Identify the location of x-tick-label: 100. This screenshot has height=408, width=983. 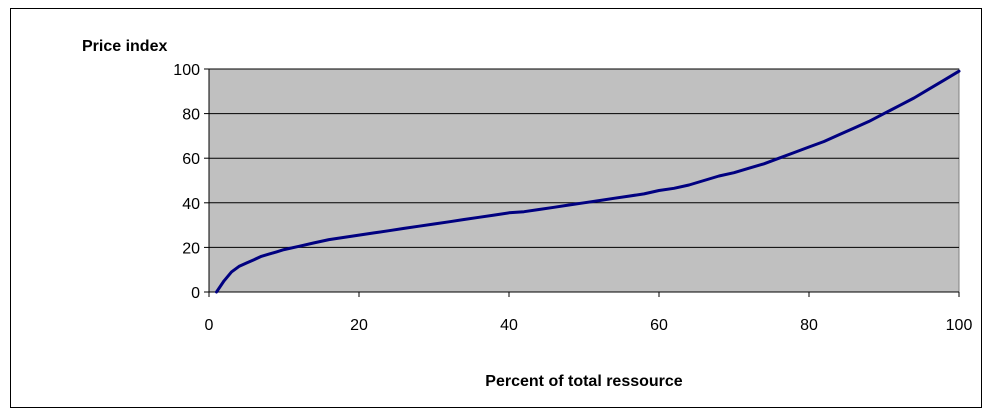
(959, 325).